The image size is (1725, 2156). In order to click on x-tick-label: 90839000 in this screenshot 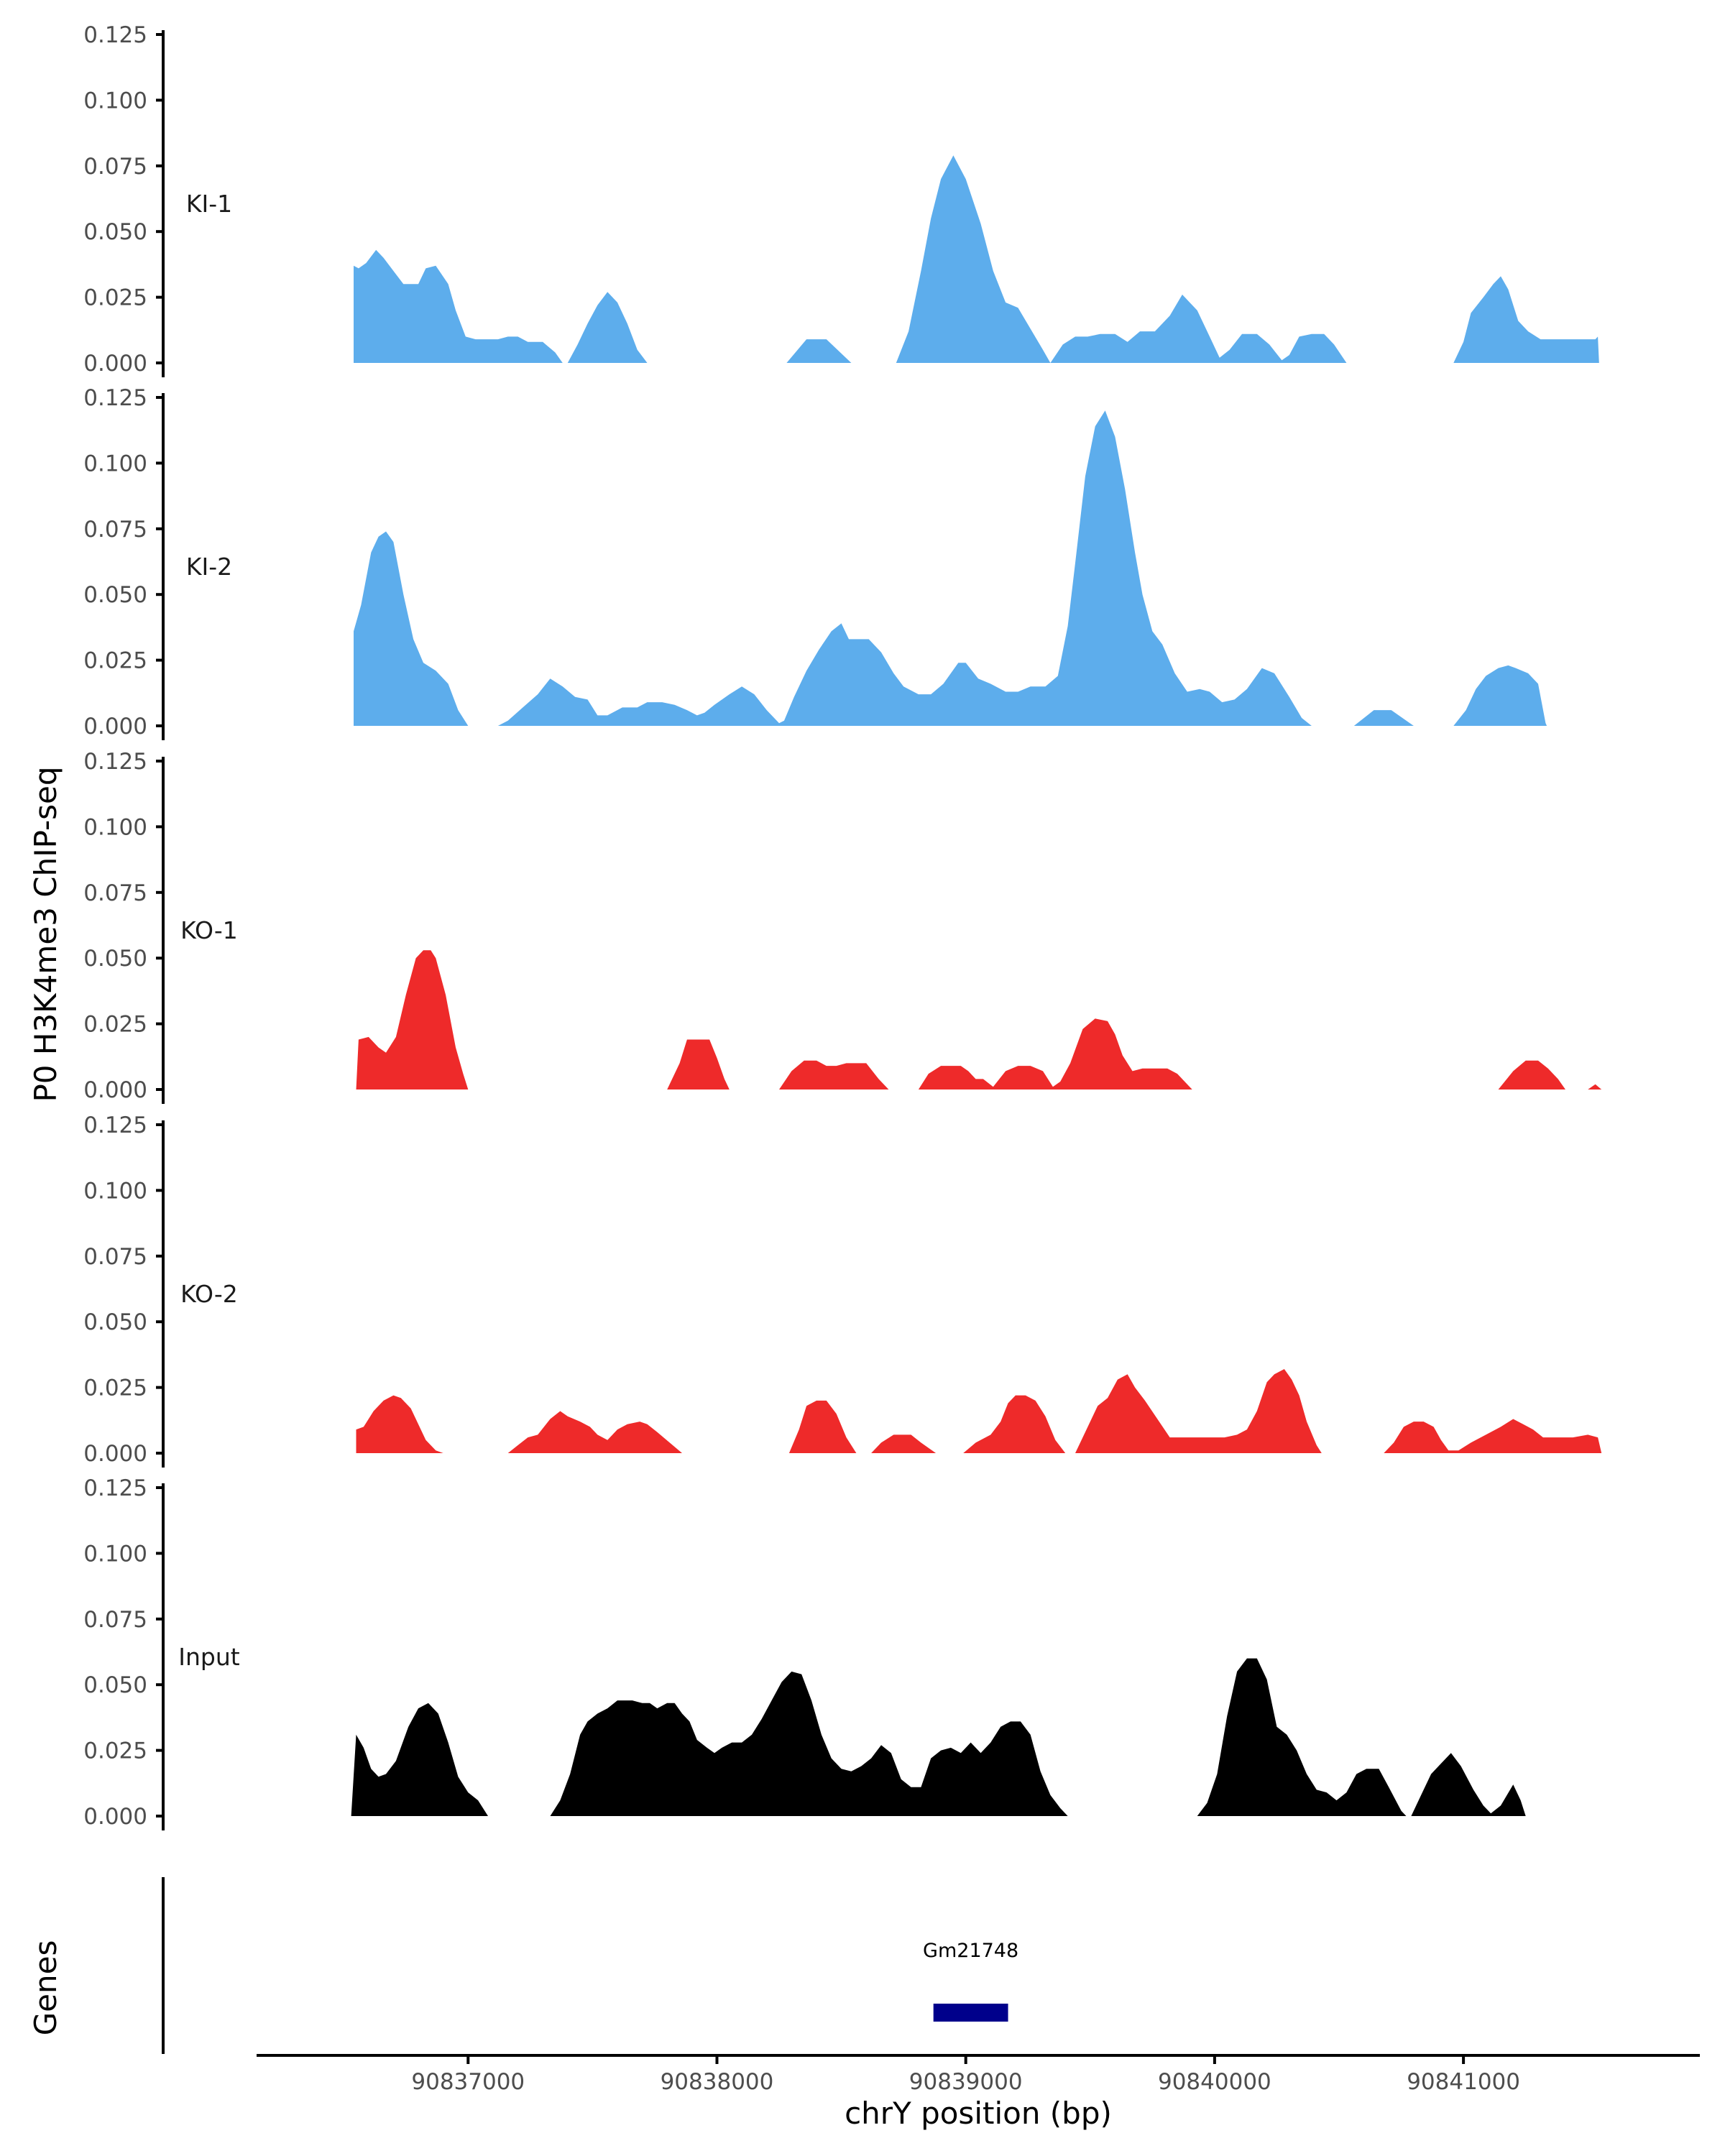, I will do `click(966, 2082)`.